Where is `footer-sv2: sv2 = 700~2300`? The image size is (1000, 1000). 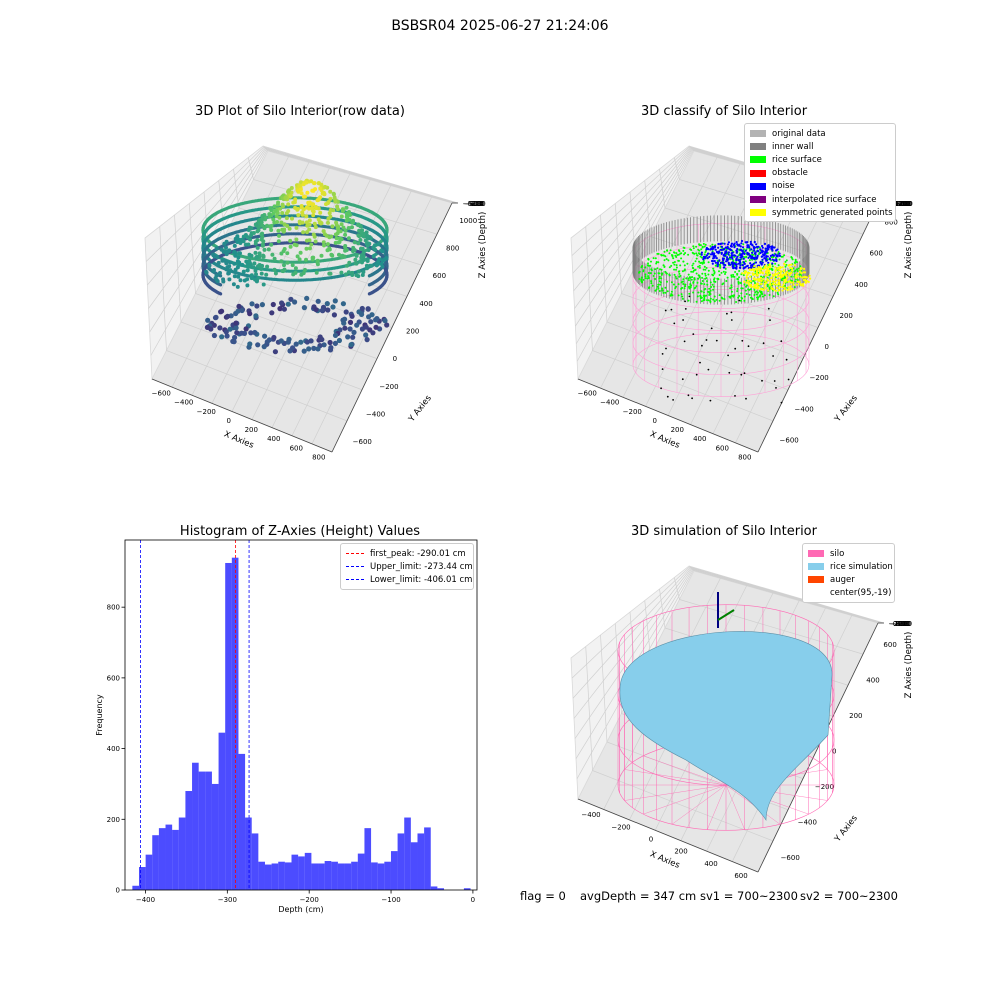 footer-sv2: sv2 = 700~2300 is located at coordinates (849, 896).